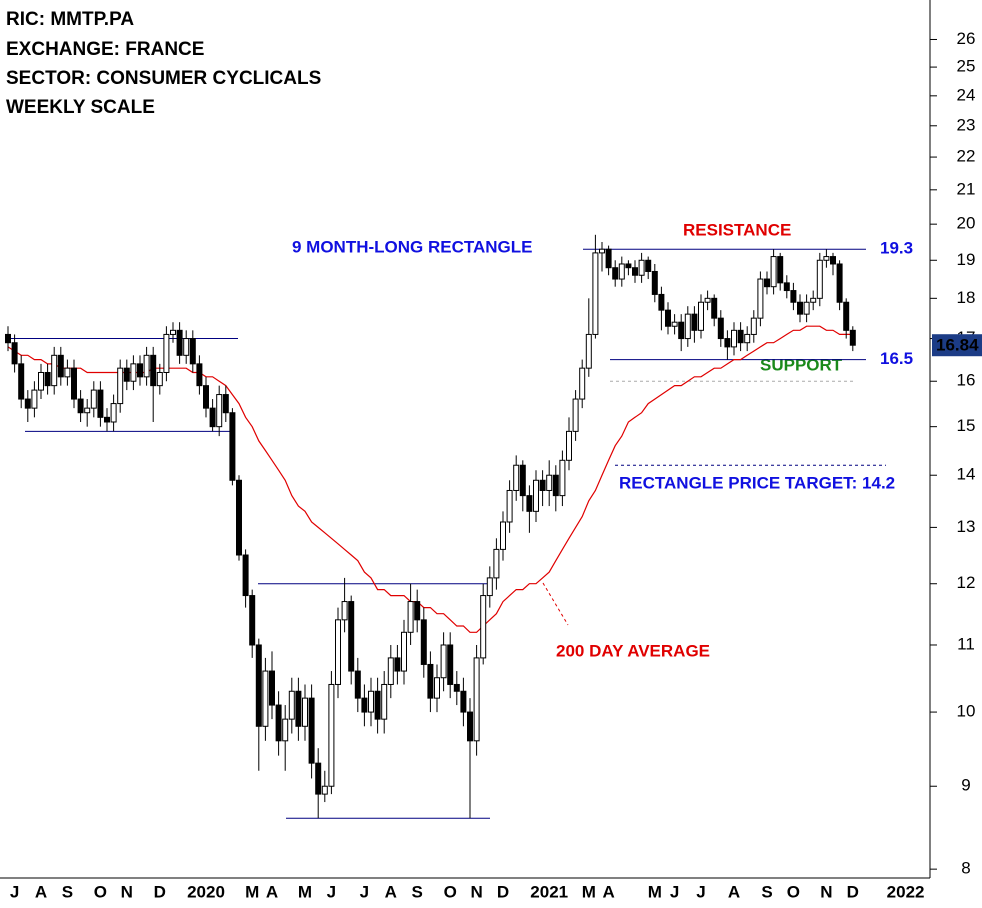 Image resolution: width=982 pixels, height=908 pixels. I want to click on y-tick-label: 12, so click(966, 582).